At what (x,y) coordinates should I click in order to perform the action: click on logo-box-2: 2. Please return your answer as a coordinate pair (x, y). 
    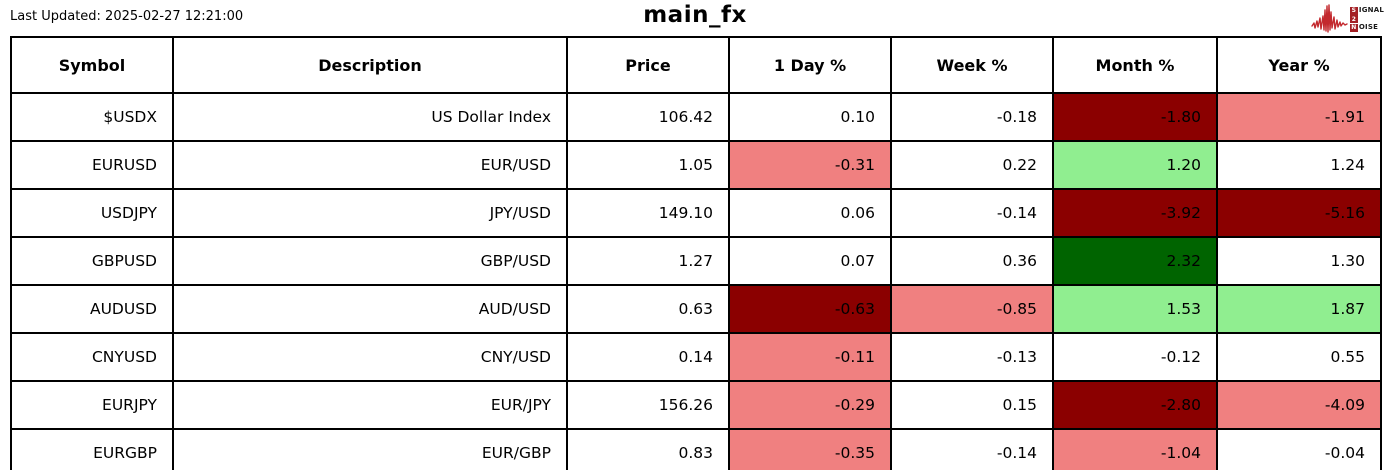
    Looking at the image, I should click on (1353, 19).